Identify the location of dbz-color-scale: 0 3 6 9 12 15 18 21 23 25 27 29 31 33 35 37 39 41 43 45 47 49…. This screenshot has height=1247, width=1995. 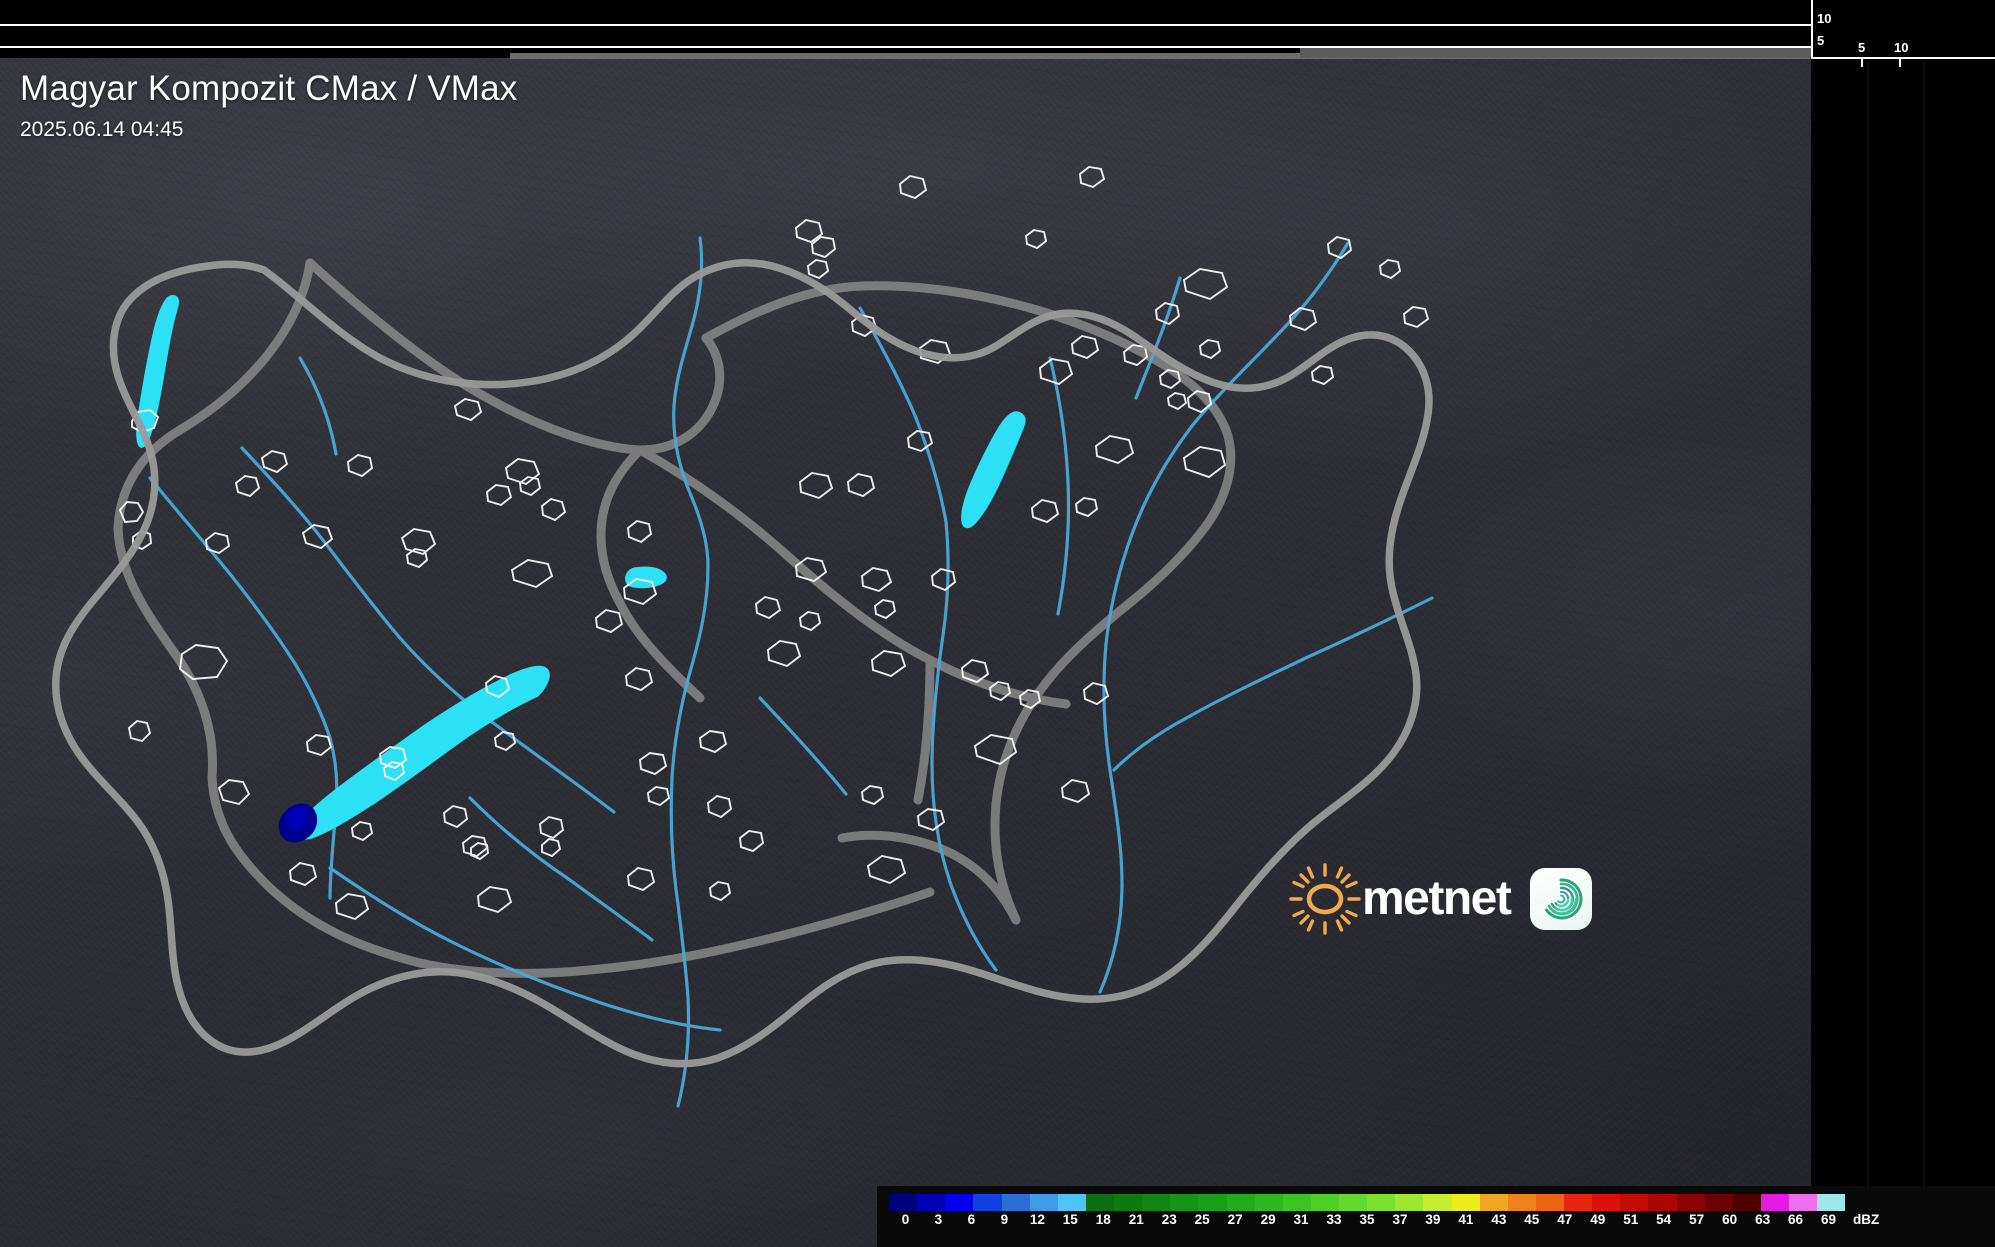
(1436, 1216).